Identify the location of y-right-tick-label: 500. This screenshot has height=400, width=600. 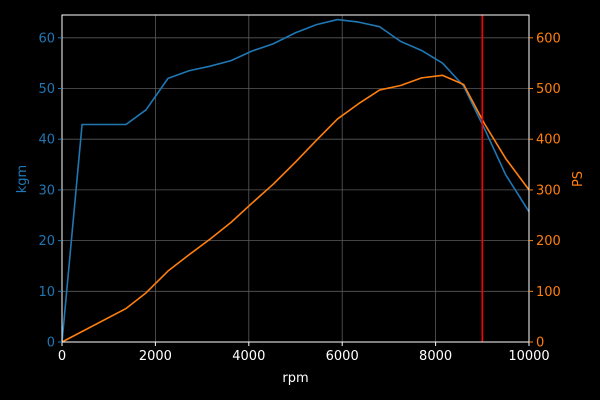
(548, 89).